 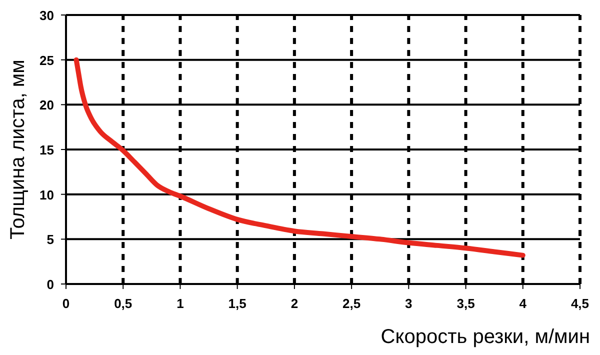 What do you see at coordinates (50, 284) in the screenshot?
I see `y-tick-label: 0` at bounding box center [50, 284].